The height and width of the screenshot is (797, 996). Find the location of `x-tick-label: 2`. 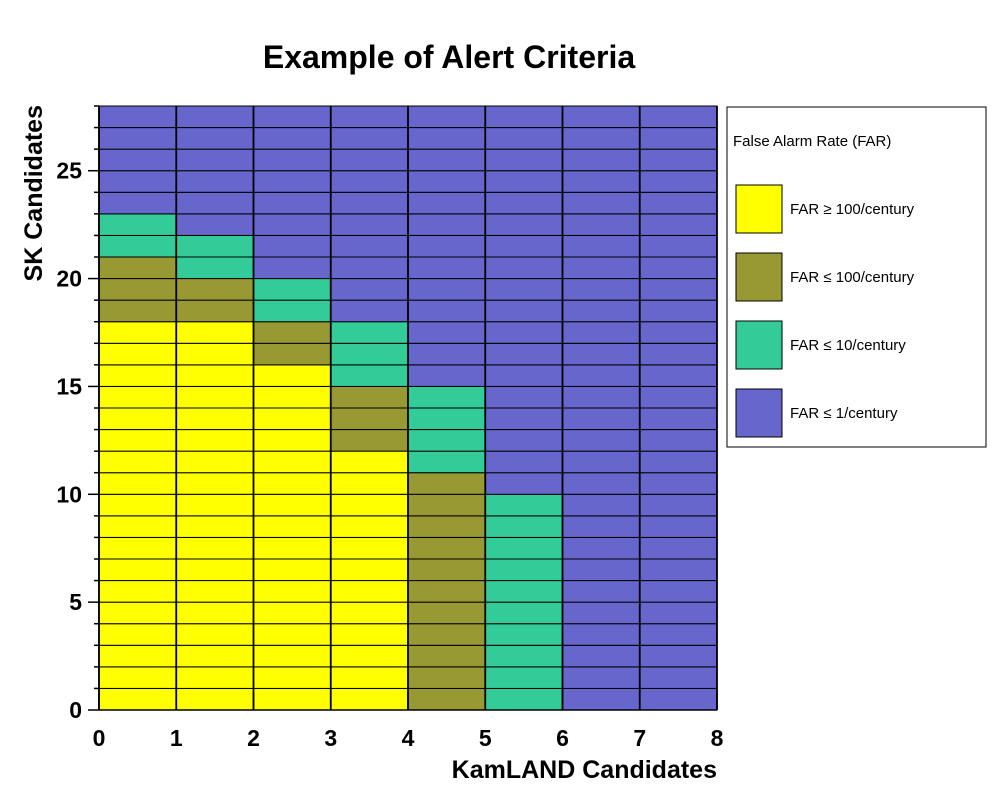

x-tick-label: 2 is located at coordinates (253, 738).